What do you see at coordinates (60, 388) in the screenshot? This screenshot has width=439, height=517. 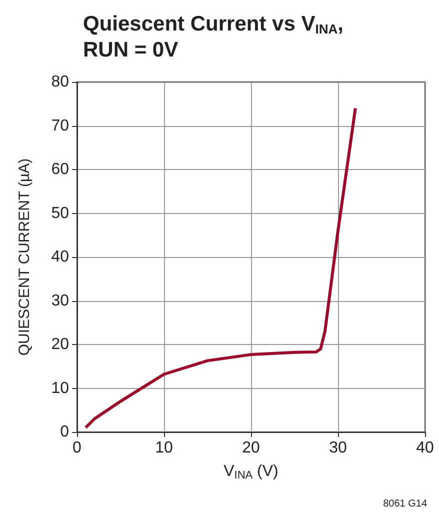 I see `y-tick-label: 10` at bounding box center [60, 388].